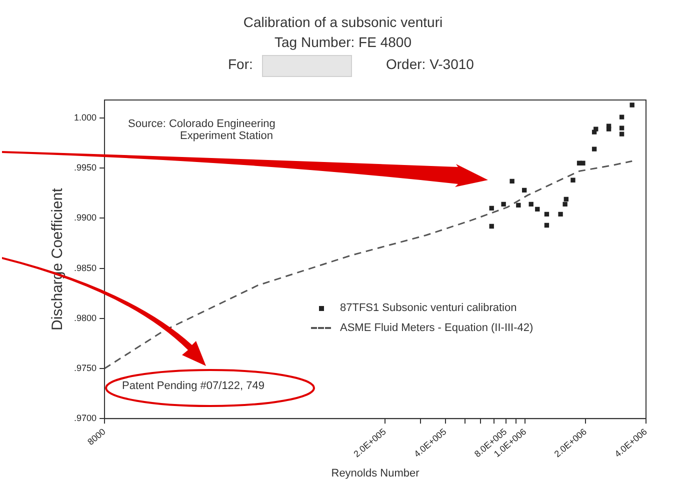 The width and height of the screenshot is (686, 488). I want to click on y-axis-title: Discharge Coefficient, so click(57, 258).